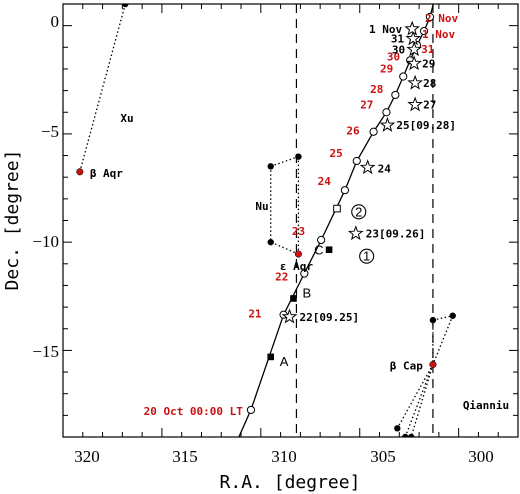  Describe the element at coordinates (481, 456) in the screenshot. I see `x-tick-label-4: 300` at that location.